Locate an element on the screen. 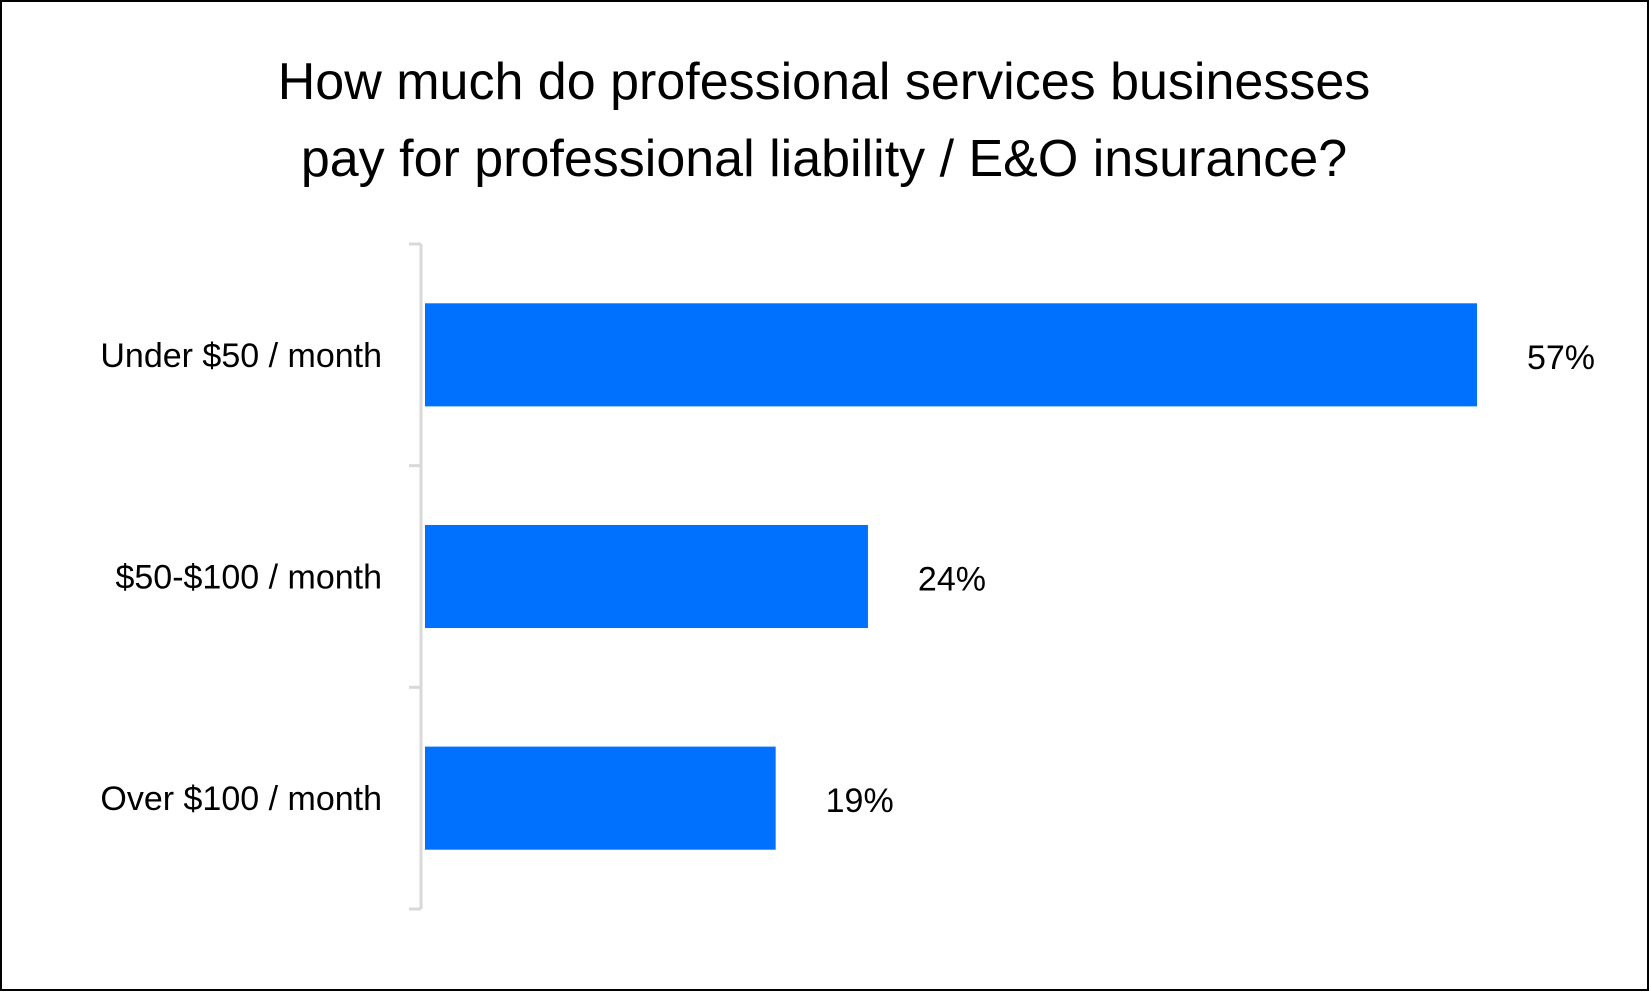 The image size is (1649, 993). data-label: 57% is located at coordinates (1561, 358).